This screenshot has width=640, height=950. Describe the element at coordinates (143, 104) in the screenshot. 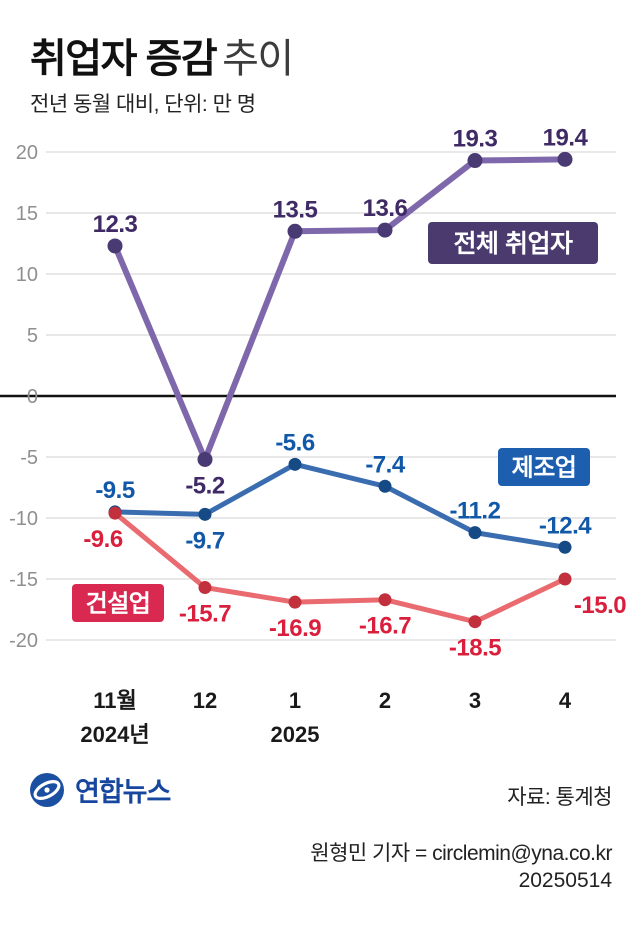

I see `chart-subtitle: 전년 동월 대비, 단위: 만 명` at that location.